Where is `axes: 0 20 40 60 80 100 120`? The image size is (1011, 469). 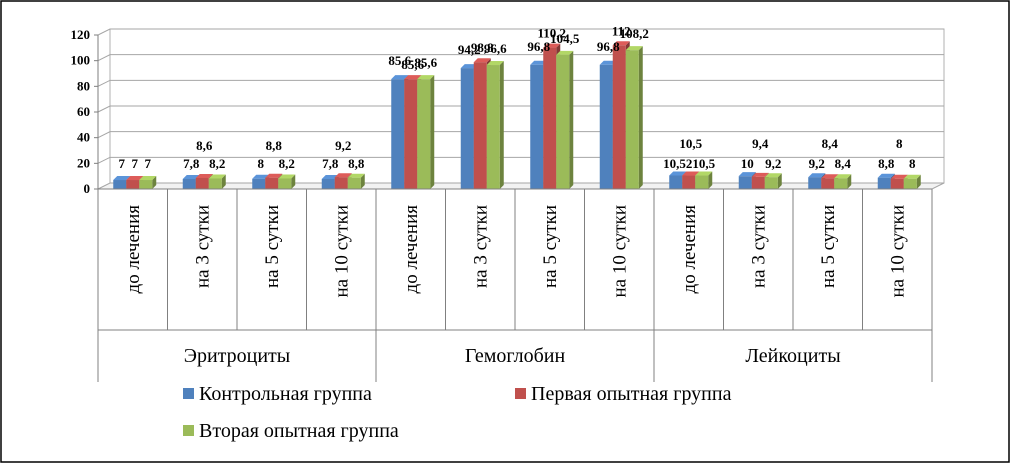
axes: 0 20 40 60 80 100 120 is located at coordinates (85, 111).